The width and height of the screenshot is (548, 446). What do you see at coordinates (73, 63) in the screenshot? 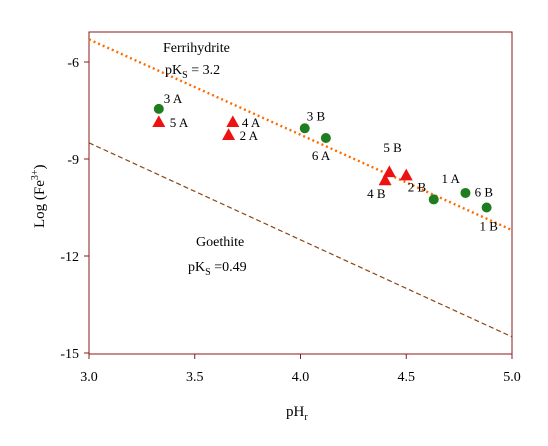
I see `y-tick-label: -6` at bounding box center [73, 63].